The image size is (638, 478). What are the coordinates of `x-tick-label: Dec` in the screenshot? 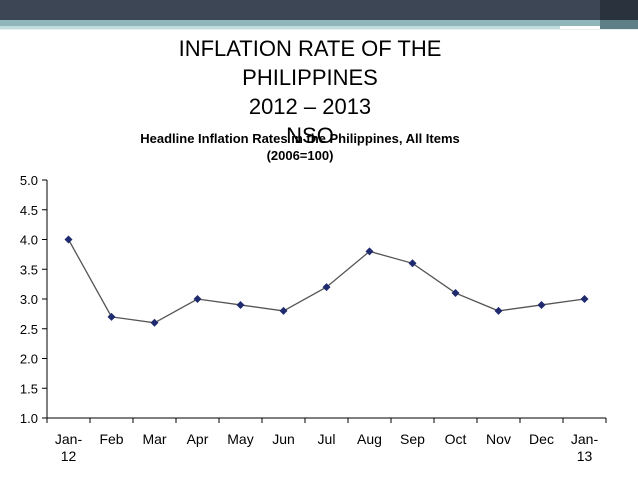 It's located at (541, 439).